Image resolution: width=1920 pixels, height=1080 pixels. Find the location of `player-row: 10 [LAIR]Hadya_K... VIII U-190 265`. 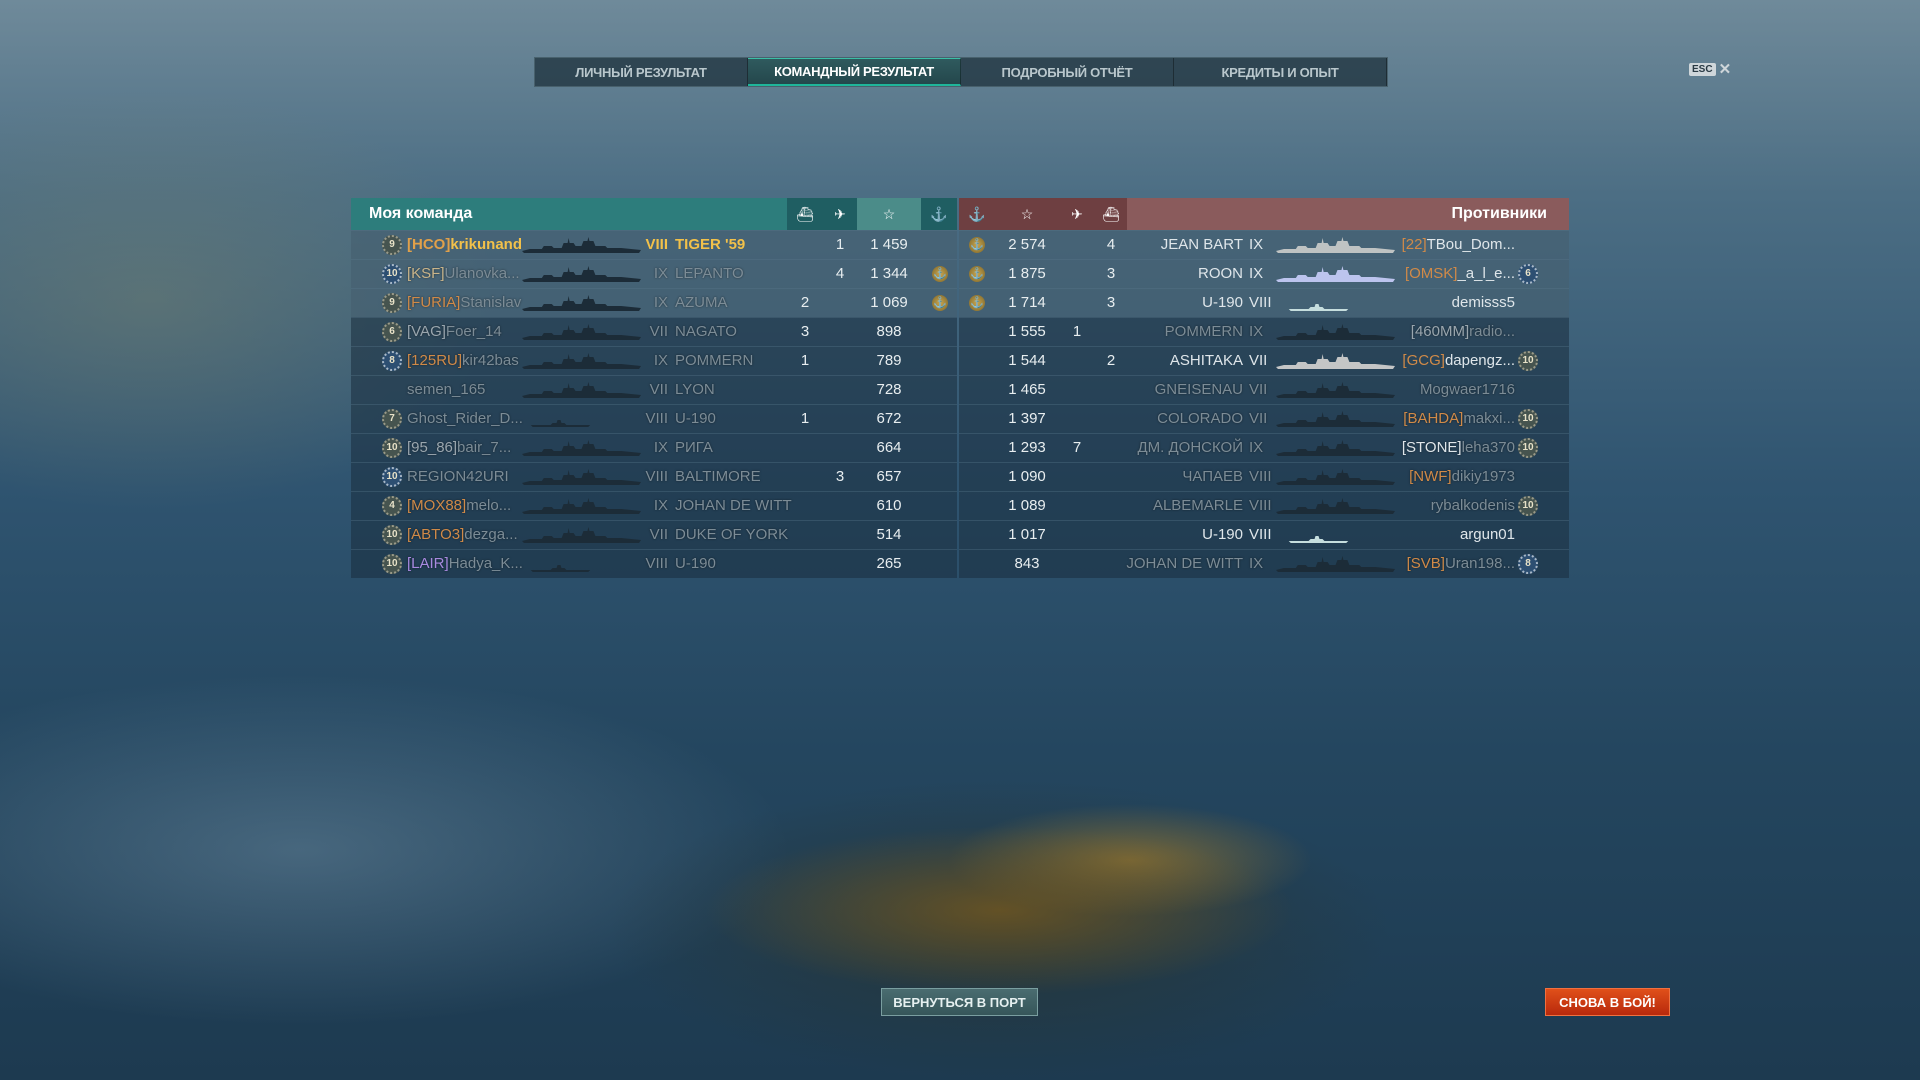

player-row: 10 [LAIR]Hadya_K... VIII U-190 265 is located at coordinates (654, 563).